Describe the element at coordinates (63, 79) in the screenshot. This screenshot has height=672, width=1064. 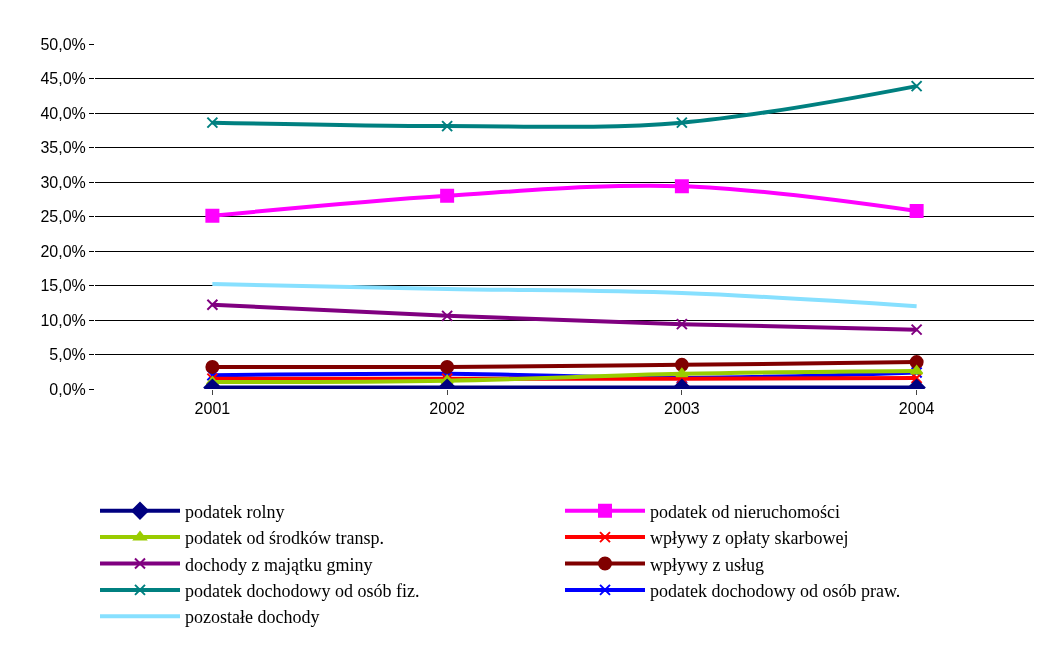
I see `y-tick-label: 45,0%` at that location.